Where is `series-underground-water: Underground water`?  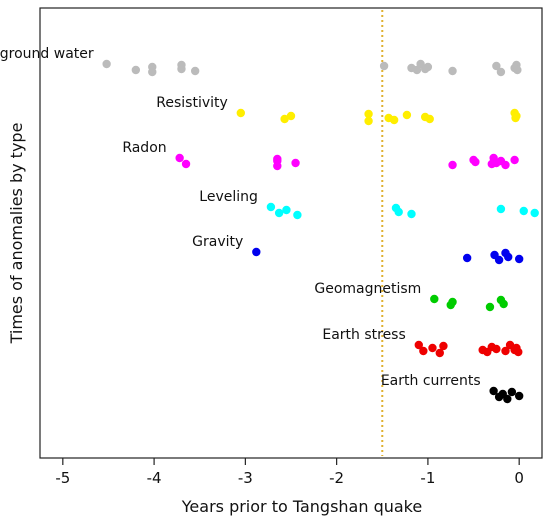 series-underground-water: Underground water is located at coordinates (261, 61).